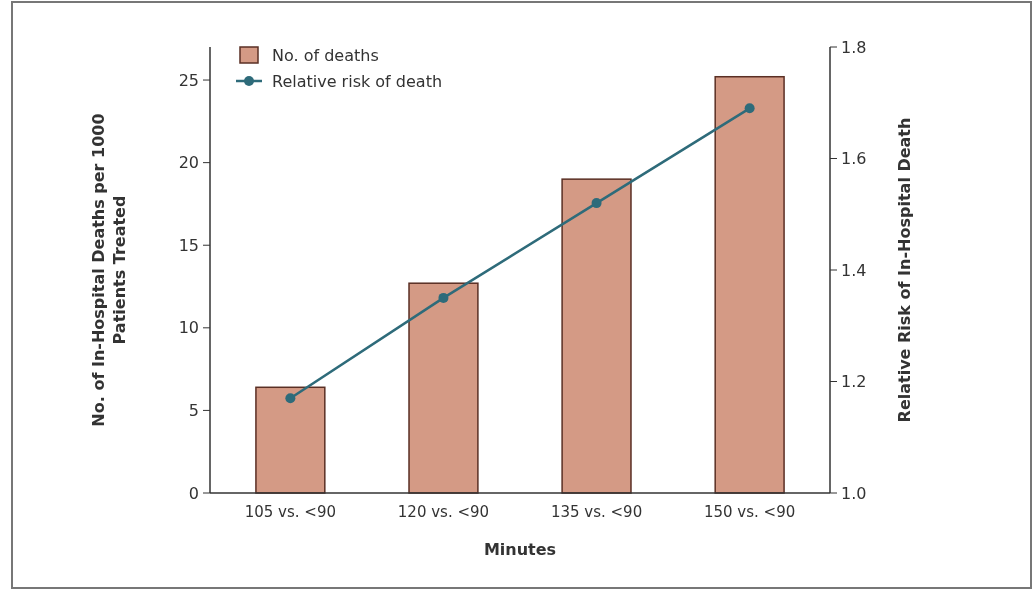  What do you see at coordinates (109, 270) in the screenshot?
I see `y-axis-title: No. of In-Hospital Deaths per 1000 Patients Treated` at bounding box center [109, 270].